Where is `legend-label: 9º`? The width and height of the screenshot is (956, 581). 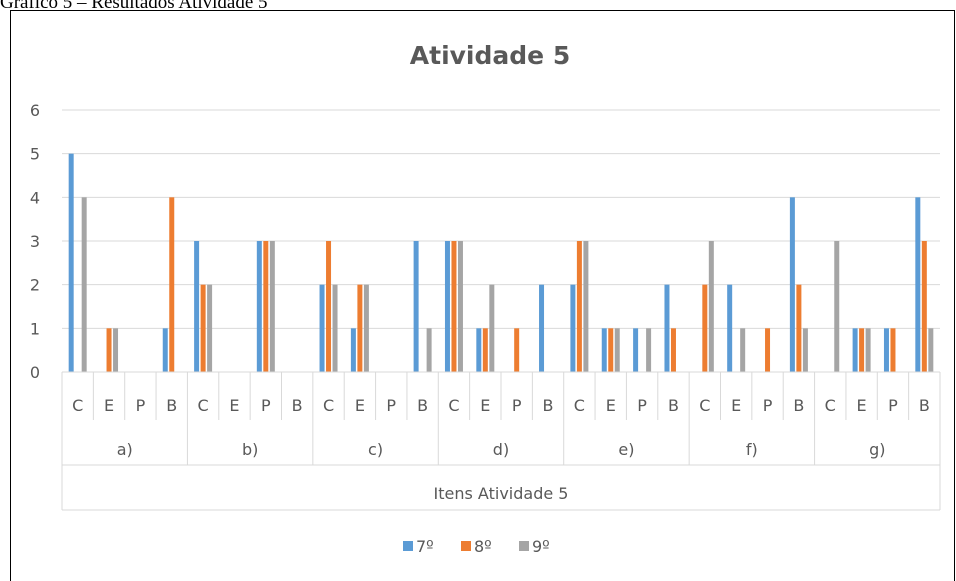
legend-label: 9º is located at coordinates (541, 546).